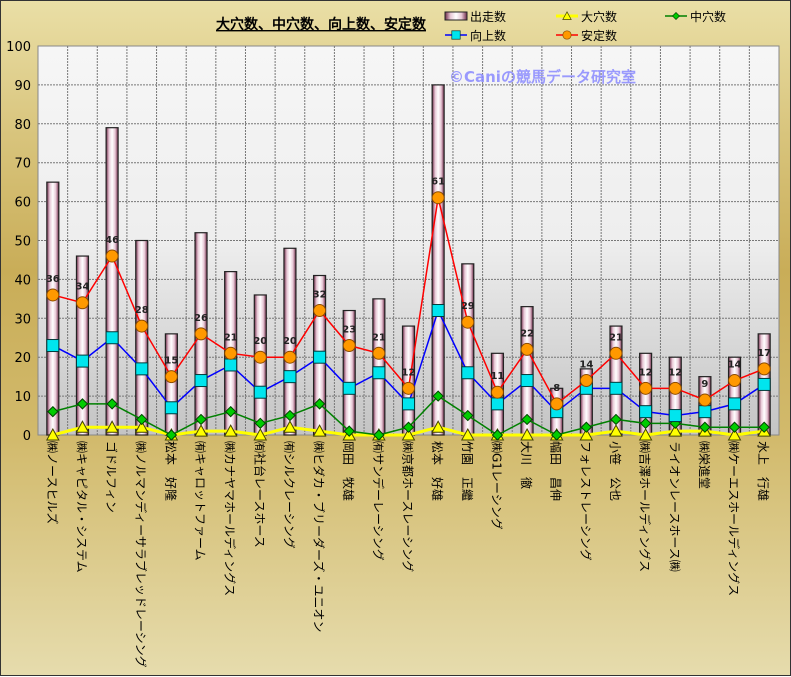 Image resolution: width=791 pixels, height=677 pixels. Describe the element at coordinates (542, 77) in the screenshot. I see `watermark: ©Caniの競馬データ研究室` at that location.